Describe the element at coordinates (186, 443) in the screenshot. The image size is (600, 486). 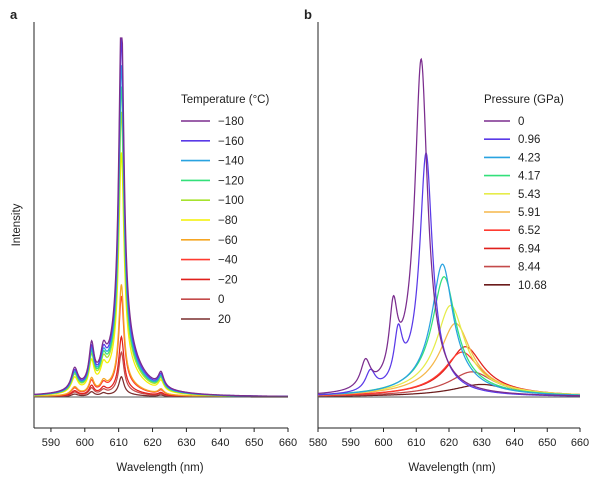
I see `panel-a-x-tick-label: 630` at that location.